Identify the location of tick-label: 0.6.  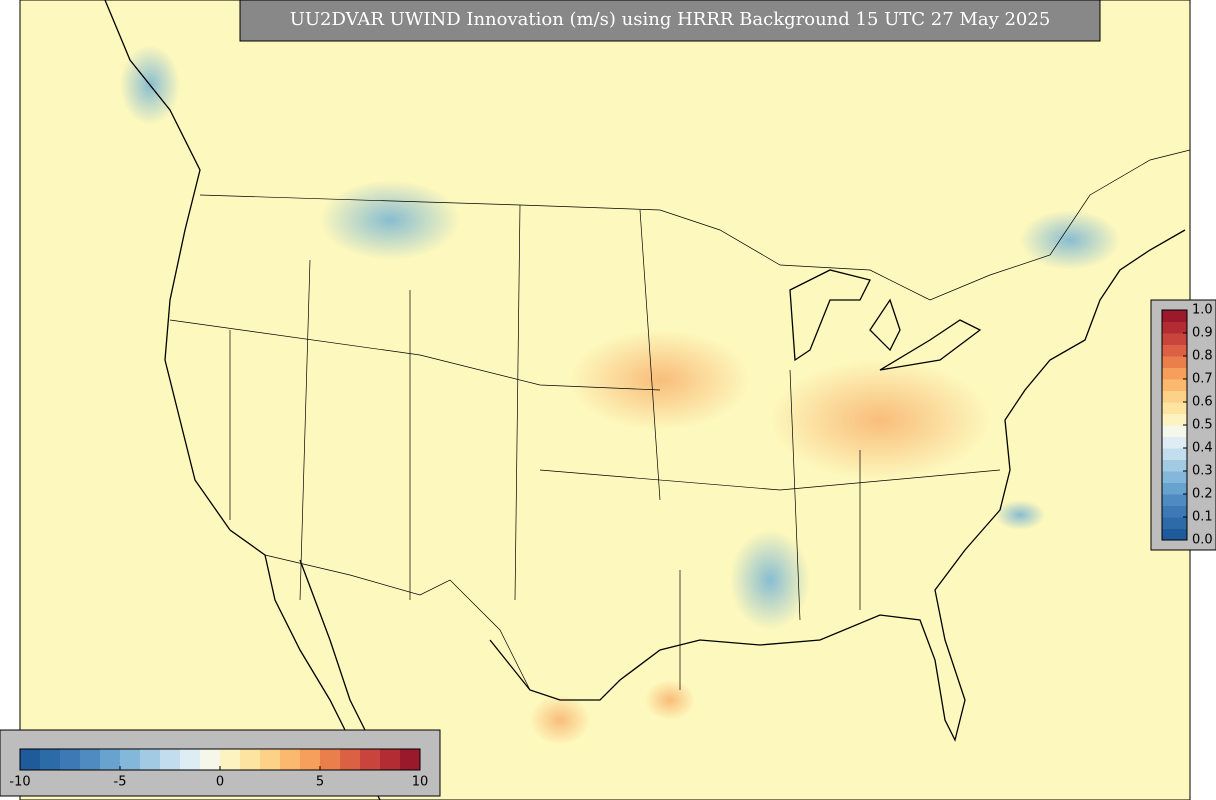
(1202, 402).